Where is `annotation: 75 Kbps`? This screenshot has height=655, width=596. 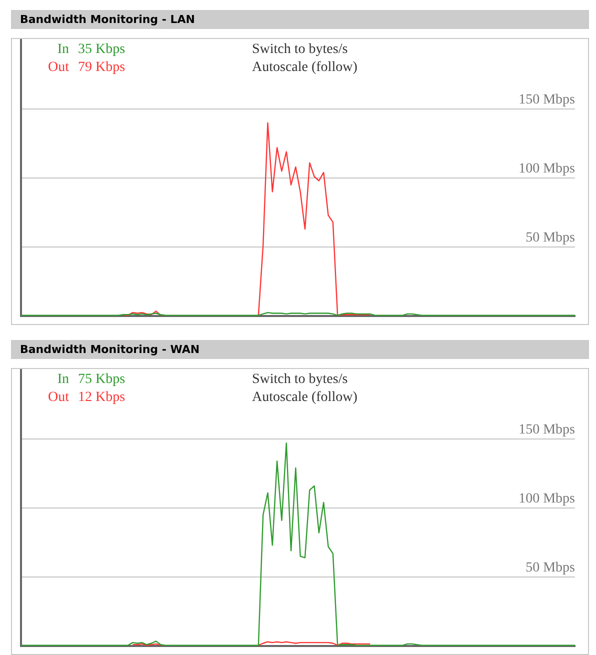 annotation: 75 Kbps is located at coordinates (102, 379).